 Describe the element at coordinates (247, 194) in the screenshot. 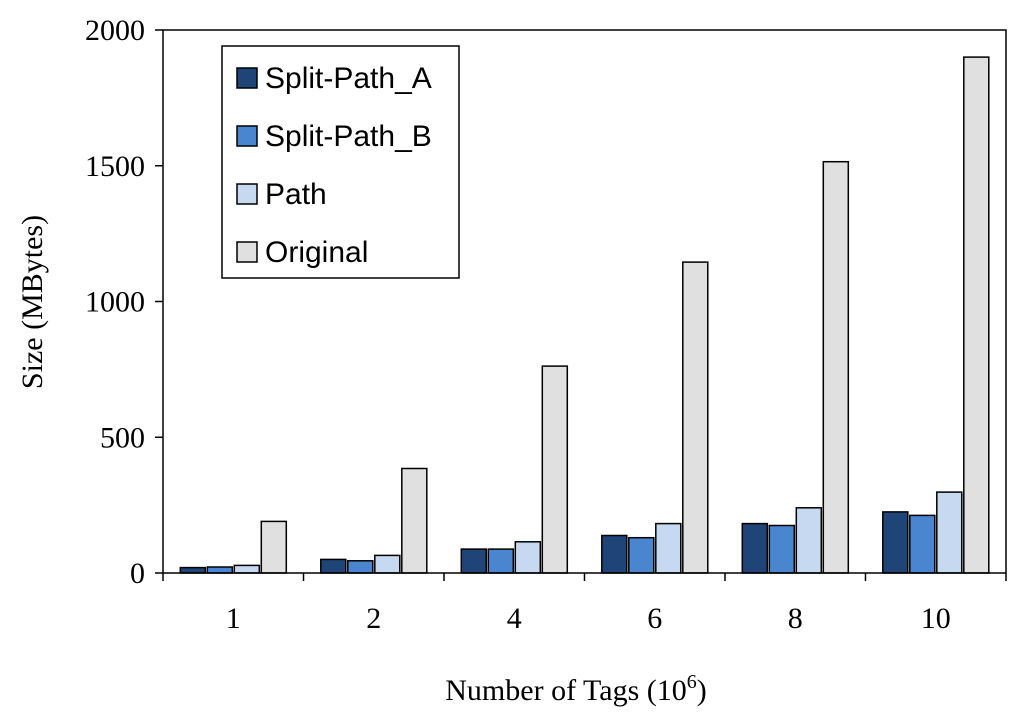

I see `legend-swatch-path` at that location.